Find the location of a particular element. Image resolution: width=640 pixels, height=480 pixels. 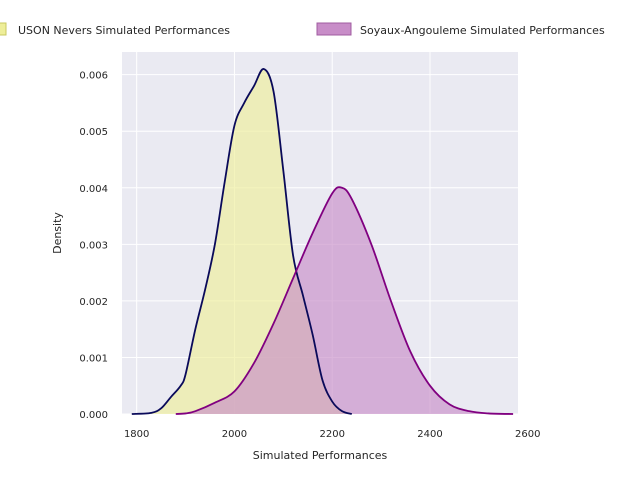

legend-item-soyaux: Soyaux-Angouleme Simulated Performances is located at coordinates (460, 29).